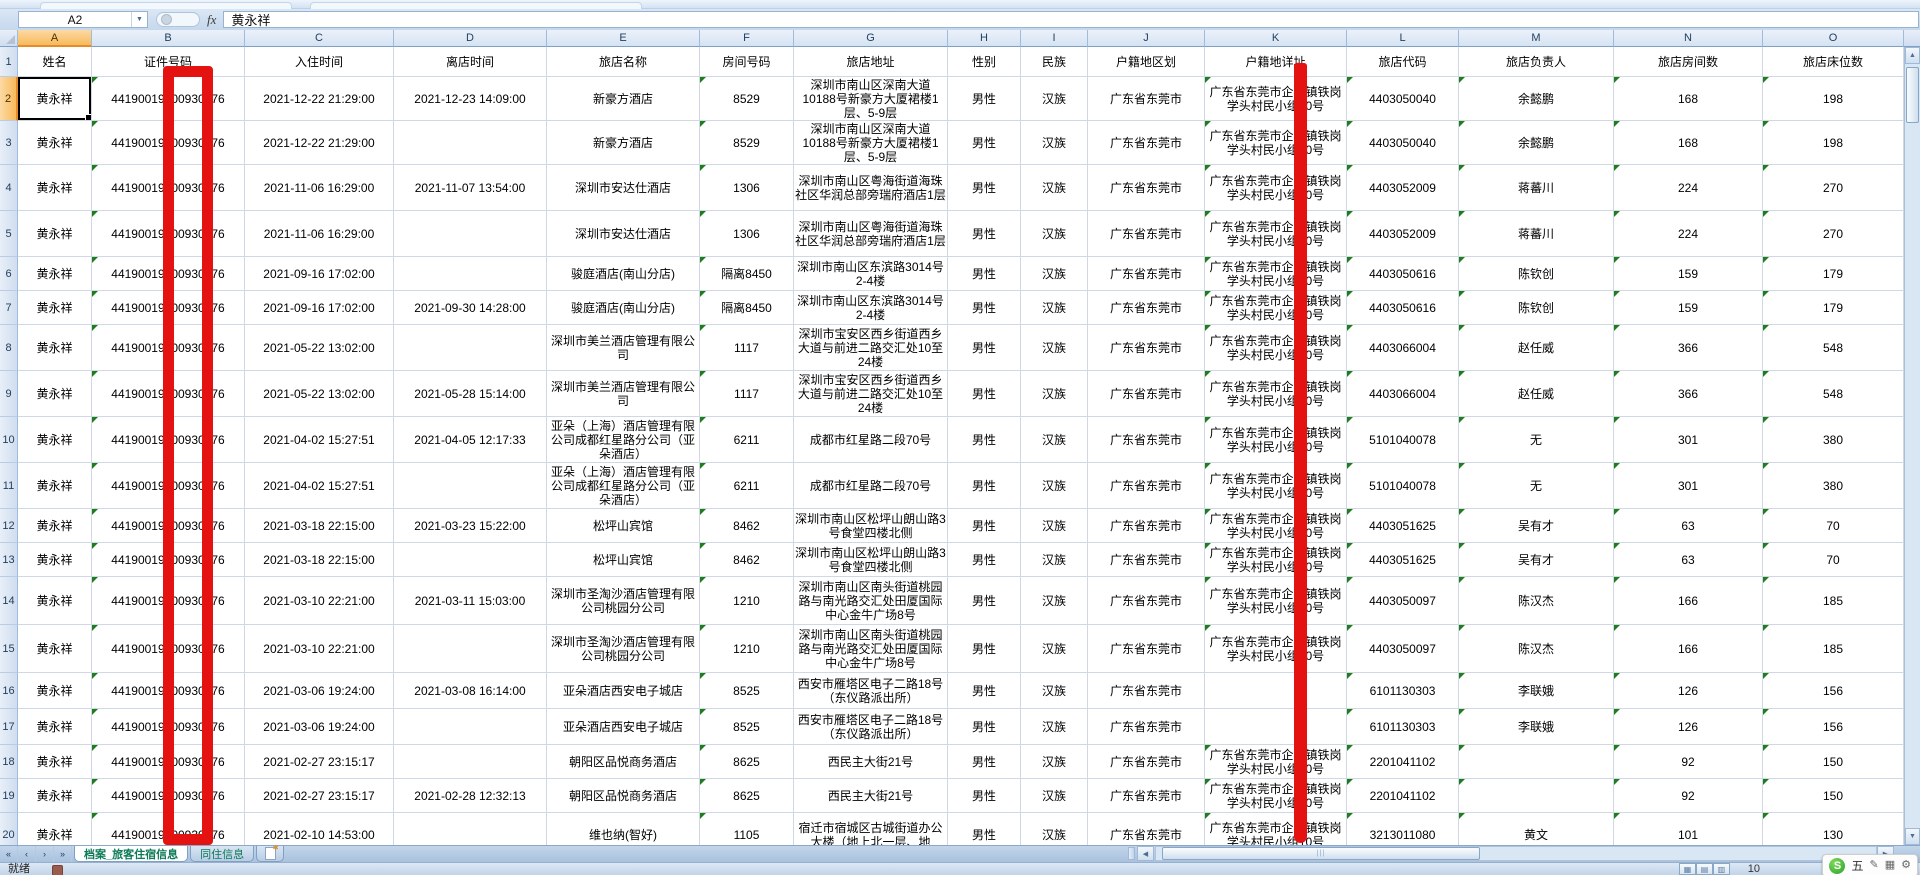 This screenshot has height=875, width=1920. What do you see at coordinates (1688, 143) in the screenshot?
I see `cell-N3: 168` at bounding box center [1688, 143].